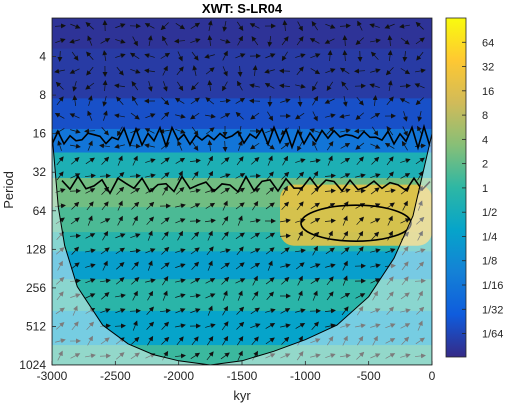 This screenshot has height=410, width=505. Describe the element at coordinates (8, 190) in the screenshot. I see `y-axis-label: Period` at that location.